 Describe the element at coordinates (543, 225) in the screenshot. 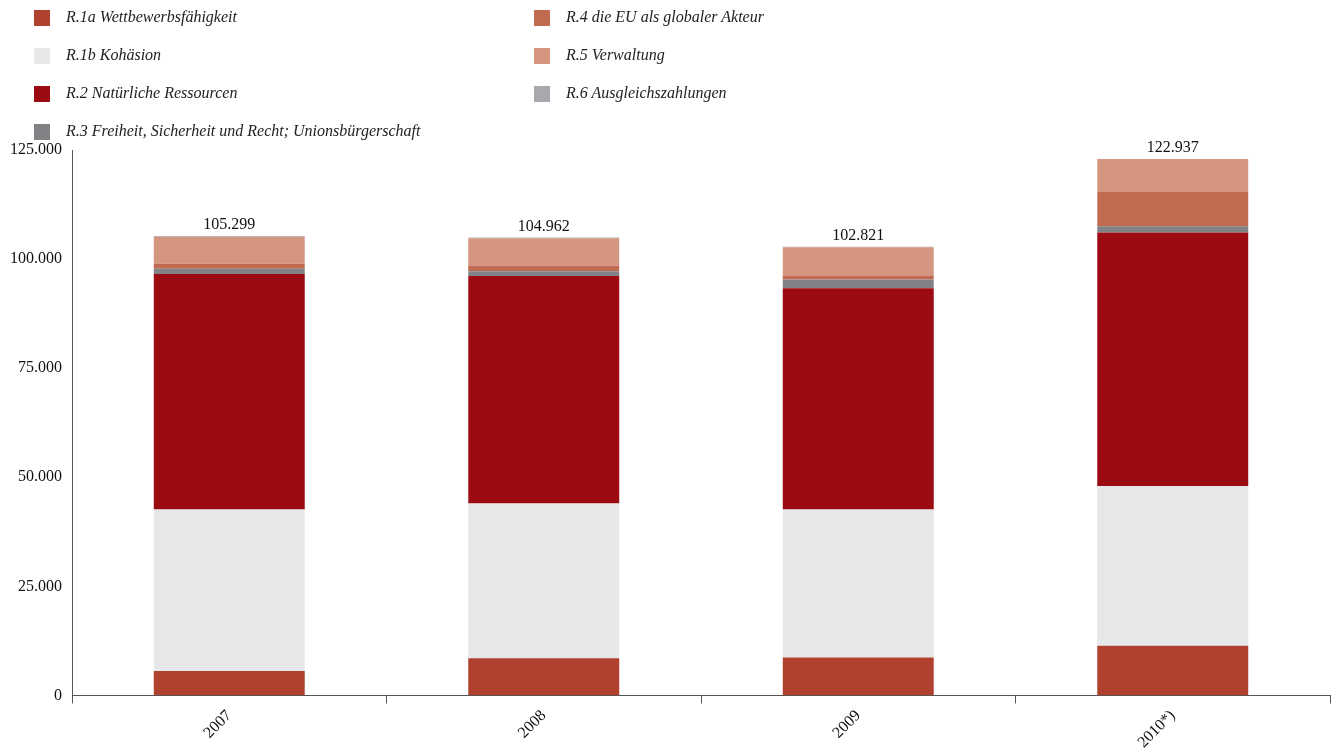

I see `total-label: 104.962` at that location.